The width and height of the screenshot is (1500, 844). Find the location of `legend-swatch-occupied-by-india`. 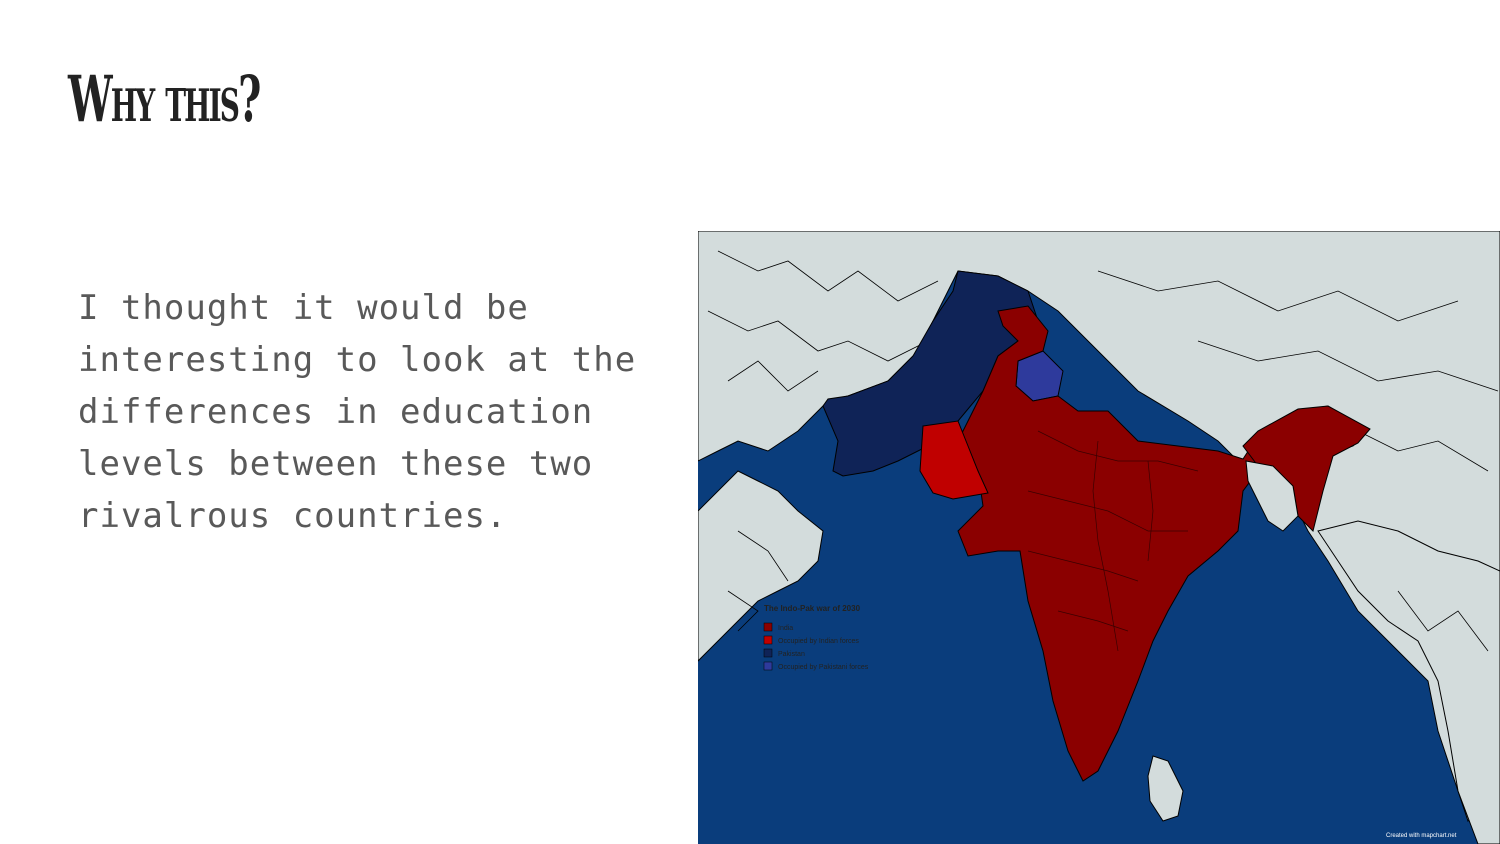

legend-swatch-occupied-by-india is located at coordinates (768, 640).